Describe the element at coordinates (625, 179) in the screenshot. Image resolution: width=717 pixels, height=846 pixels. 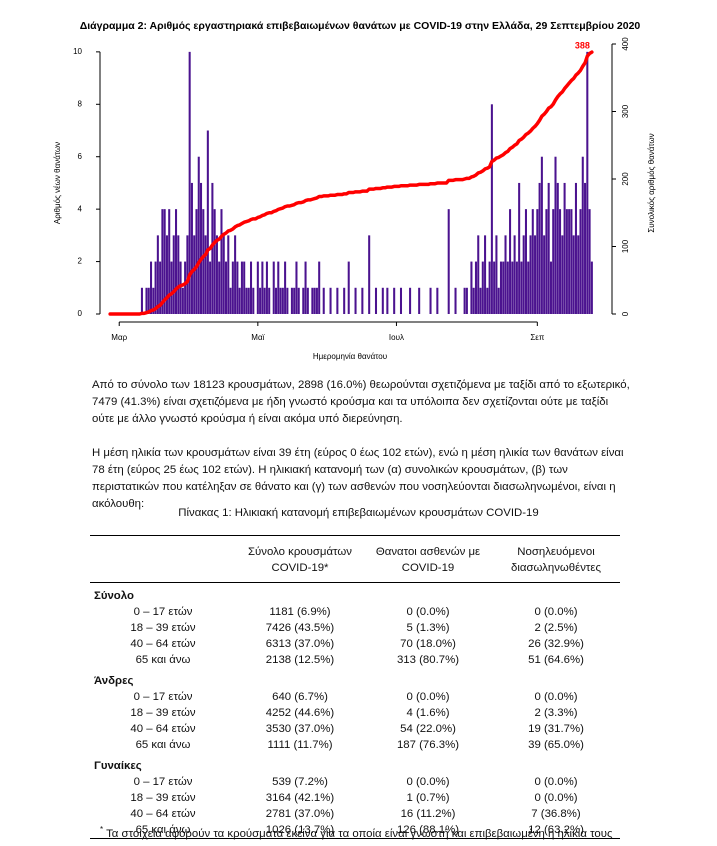
I see `y2-tick-label: 200` at that location.